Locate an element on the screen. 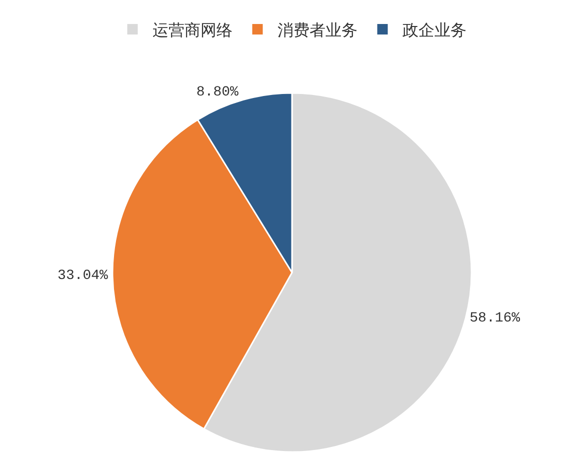 This screenshot has height=472, width=584. data-label: 33.04% is located at coordinates (83, 276).